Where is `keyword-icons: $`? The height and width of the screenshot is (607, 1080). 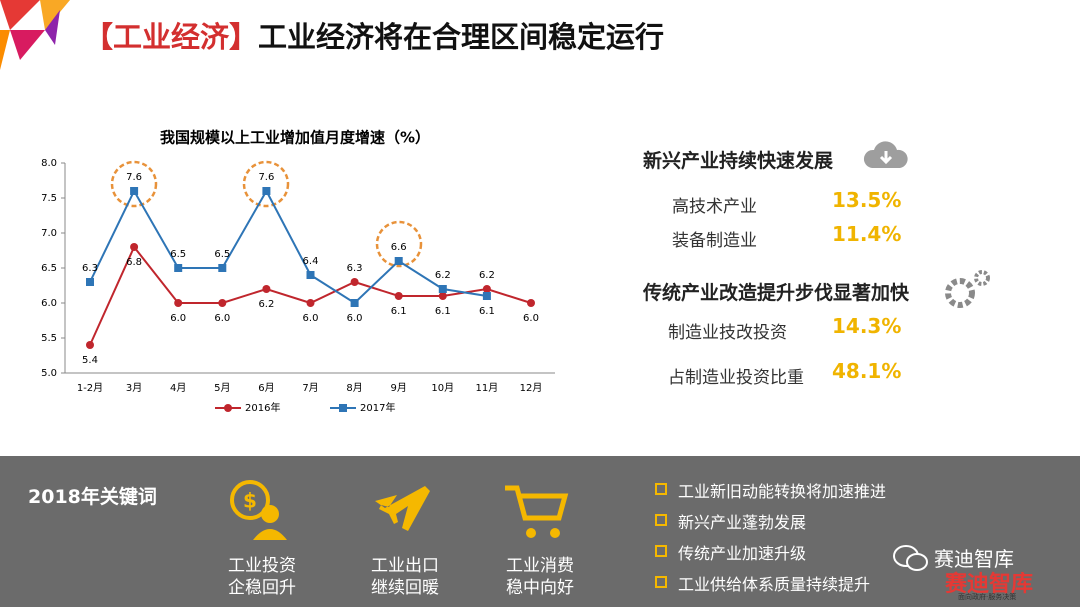 keyword-icons: $ is located at coordinates (399, 510).